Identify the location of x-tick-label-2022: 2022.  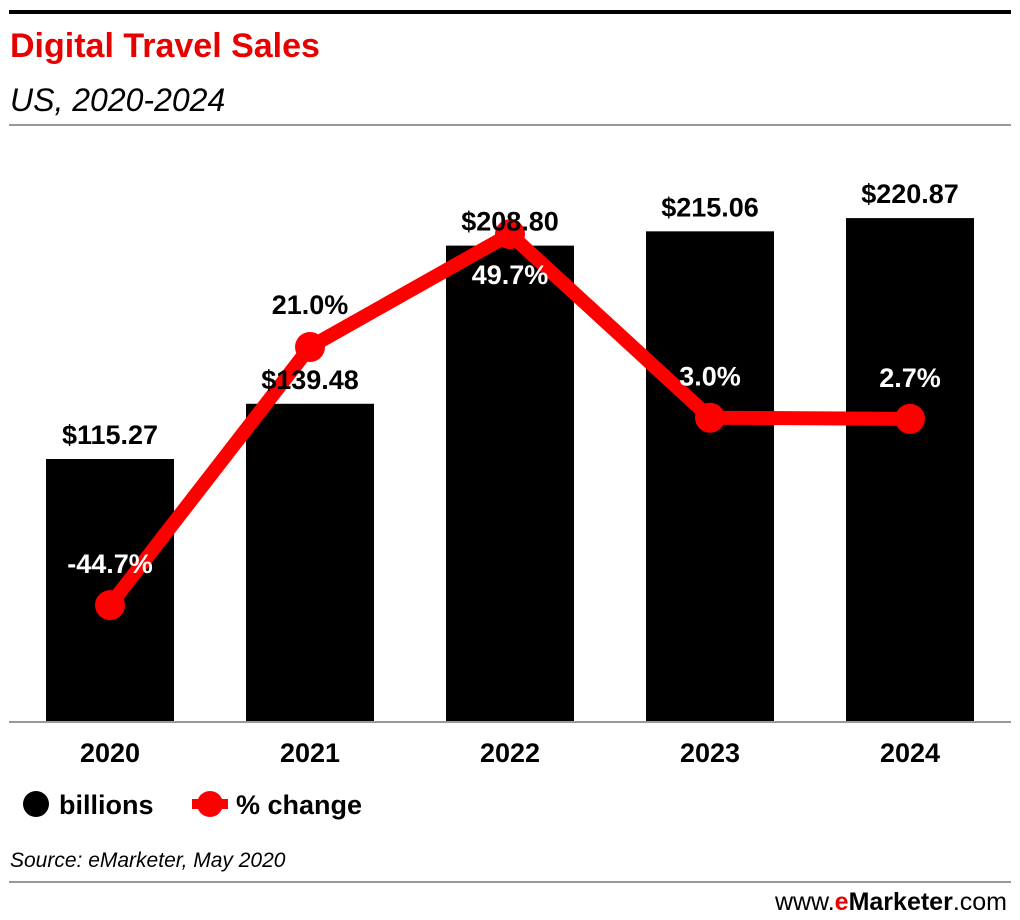
(510, 753).